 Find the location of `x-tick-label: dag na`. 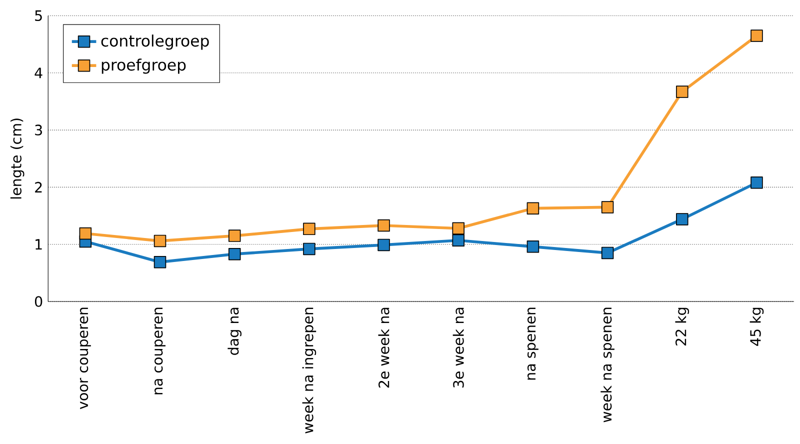

x-tick-label: dag na is located at coordinates (235, 331).